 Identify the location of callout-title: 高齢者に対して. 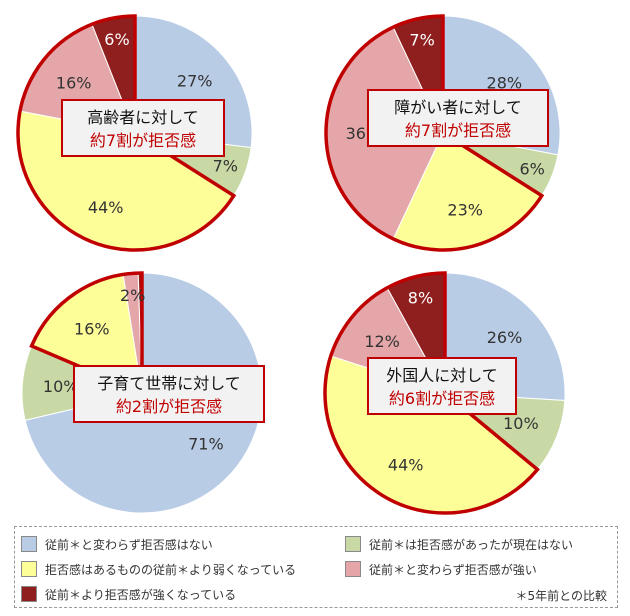
(143, 117).